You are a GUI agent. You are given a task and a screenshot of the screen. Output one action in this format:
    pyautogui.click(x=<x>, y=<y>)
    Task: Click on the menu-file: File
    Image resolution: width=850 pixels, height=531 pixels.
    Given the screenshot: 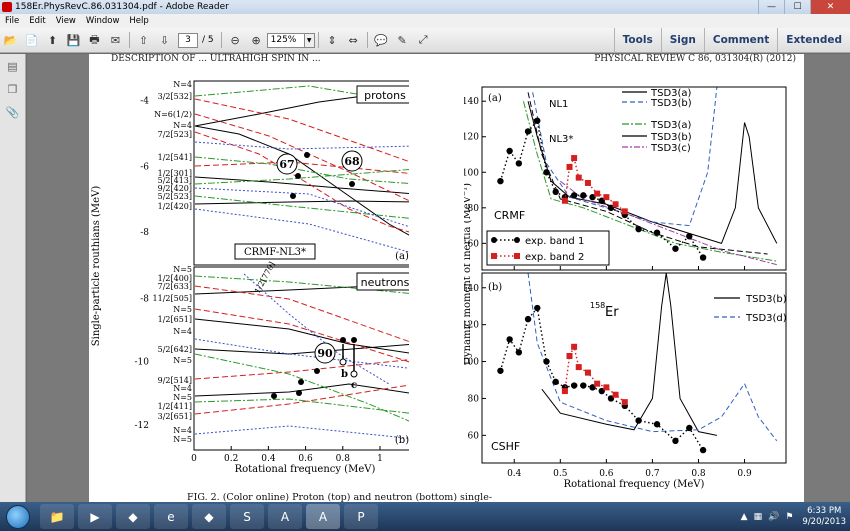 What is the action you would take?
    pyautogui.click(x=12, y=21)
    